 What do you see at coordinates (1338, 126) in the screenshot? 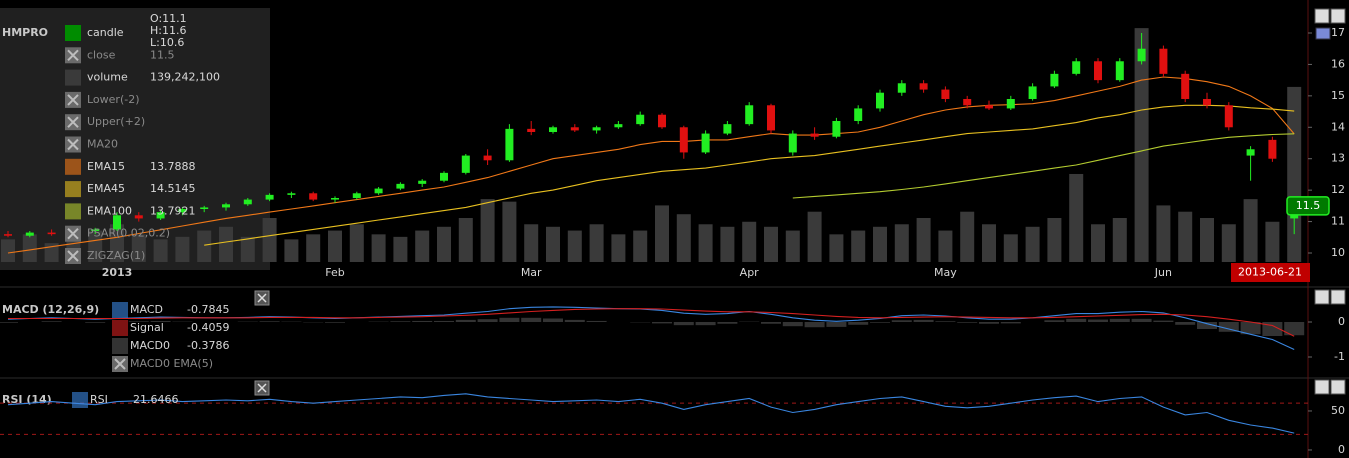
I see `y-tick-label: 14` at bounding box center [1338, 126].